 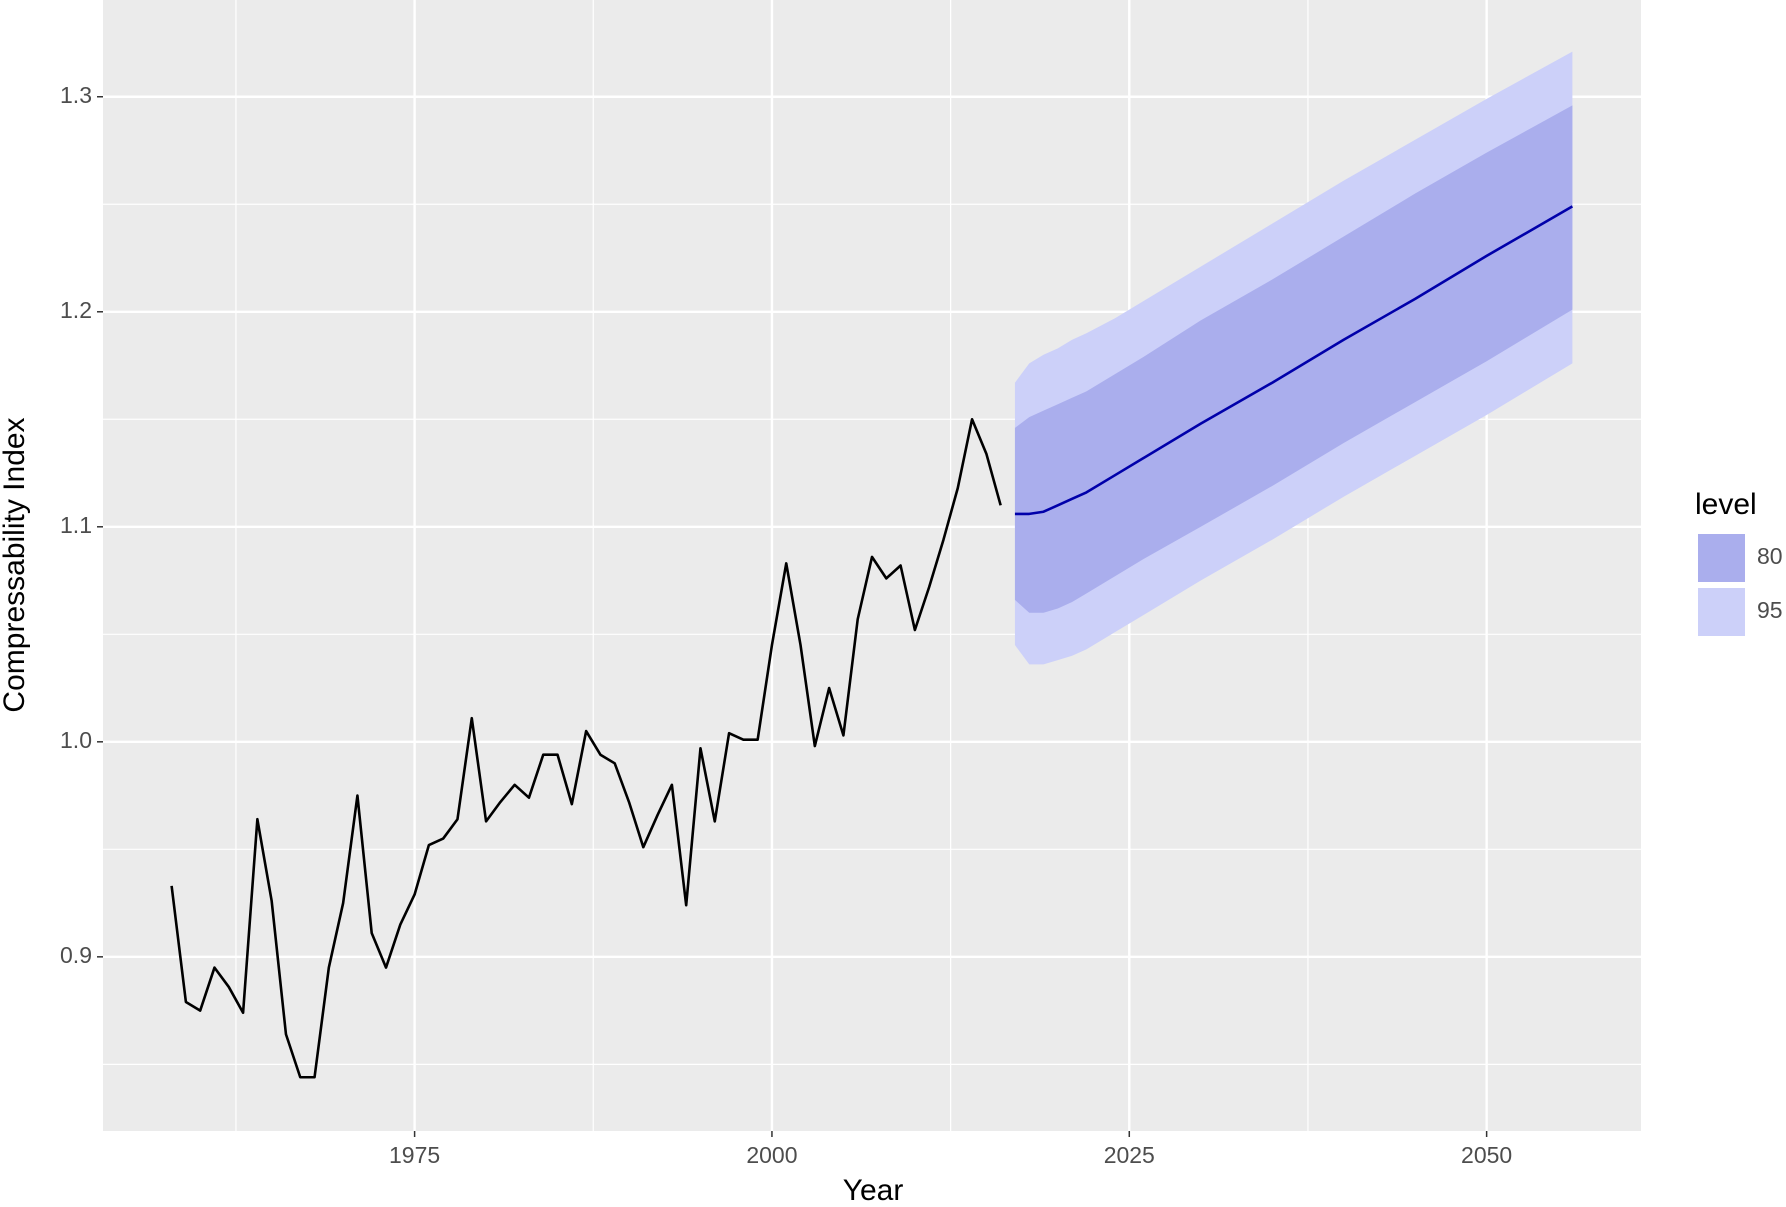 I want to click on x-tick-label: 1975, so click(x=414, y=1155).